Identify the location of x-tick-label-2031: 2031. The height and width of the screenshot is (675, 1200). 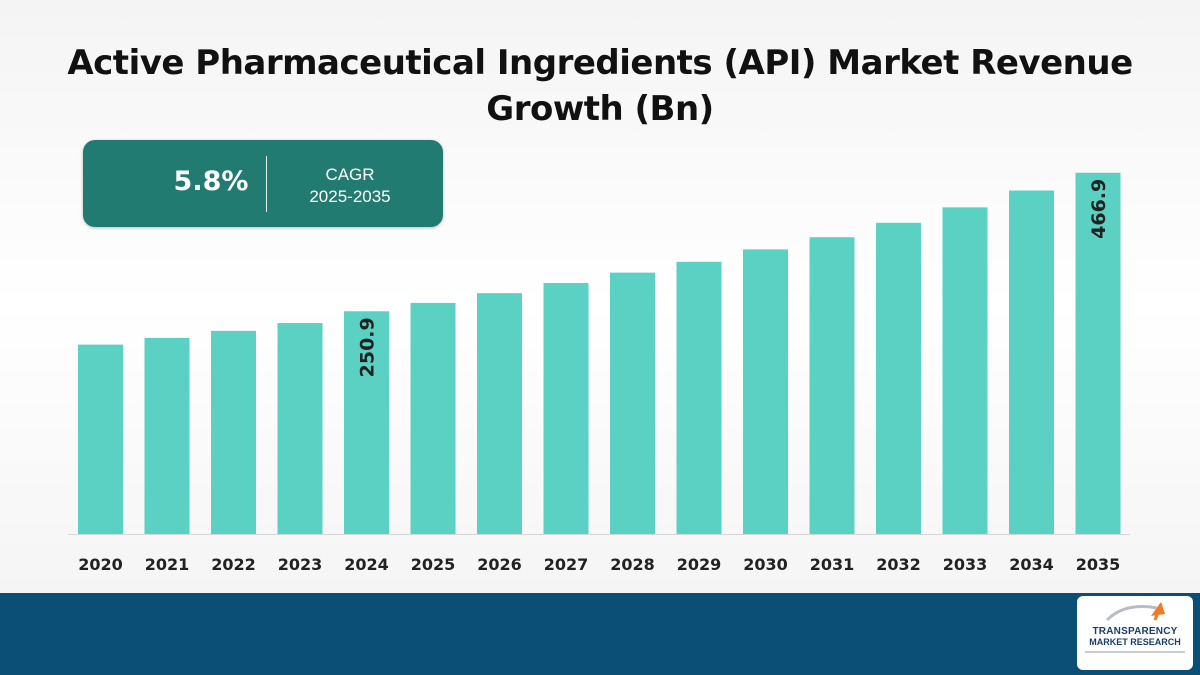
(832, 564).